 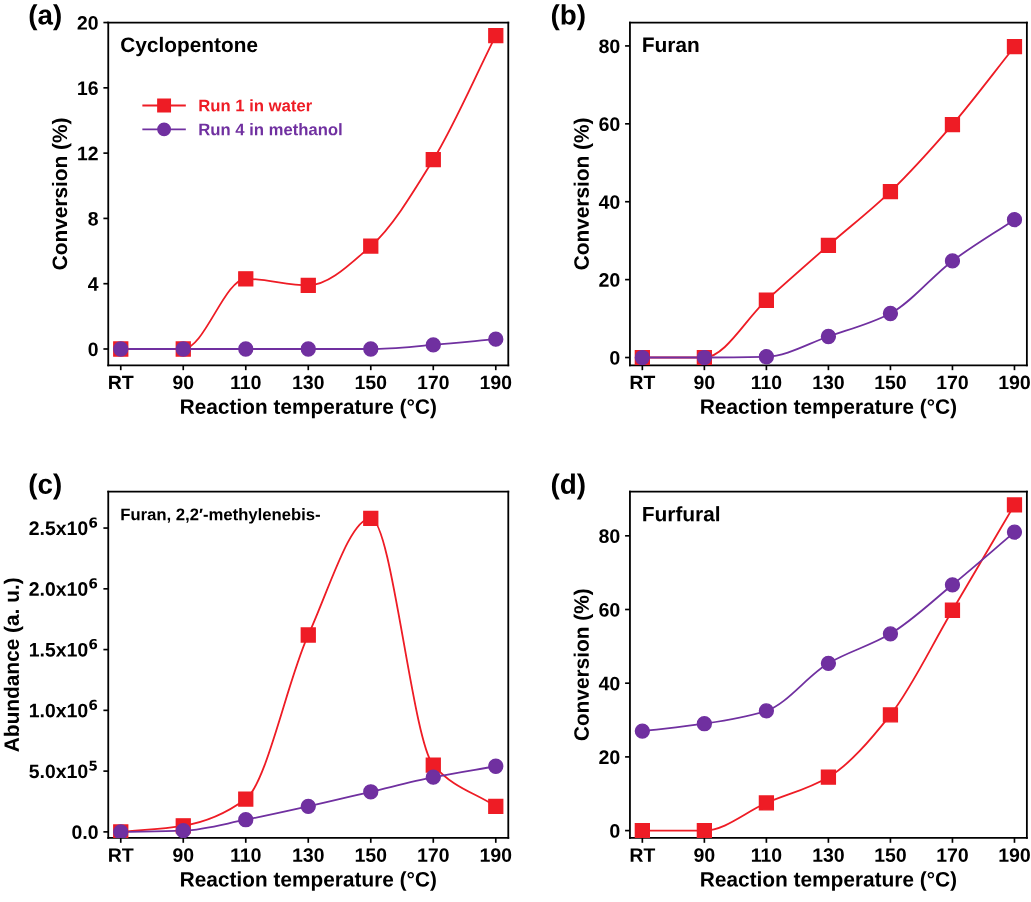 What do you see at coordinates (568, 486) in the screenshot?
I see `chart-title: (d)` at bounding box center [568, 486].